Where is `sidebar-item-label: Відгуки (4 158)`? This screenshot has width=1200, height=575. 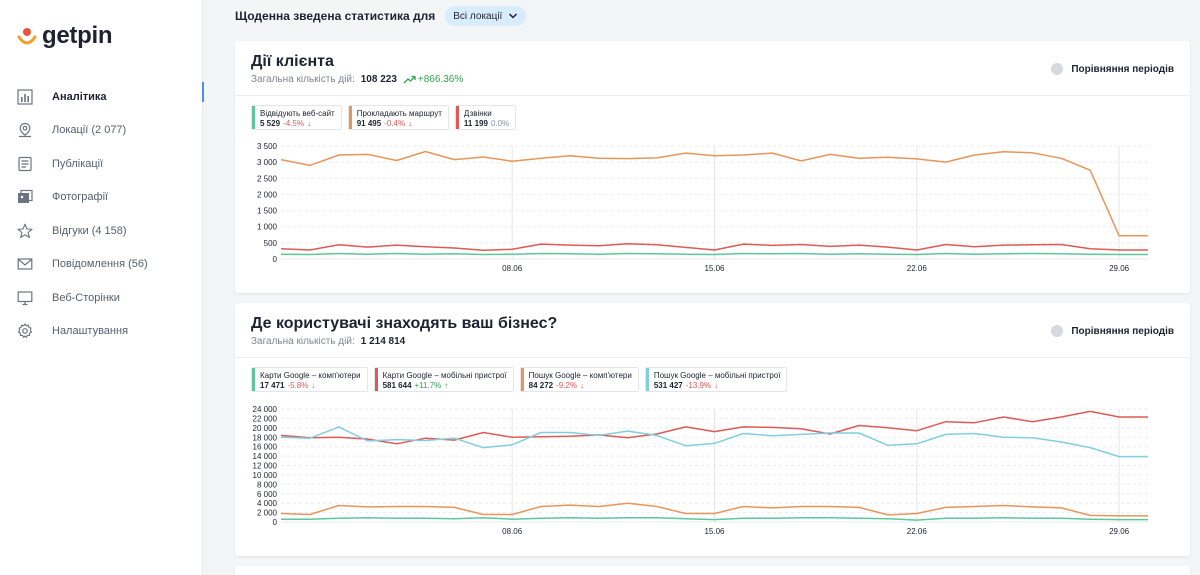 sidebar-item-label: Відгуки (4 158) is located at coordinates (89, 230).